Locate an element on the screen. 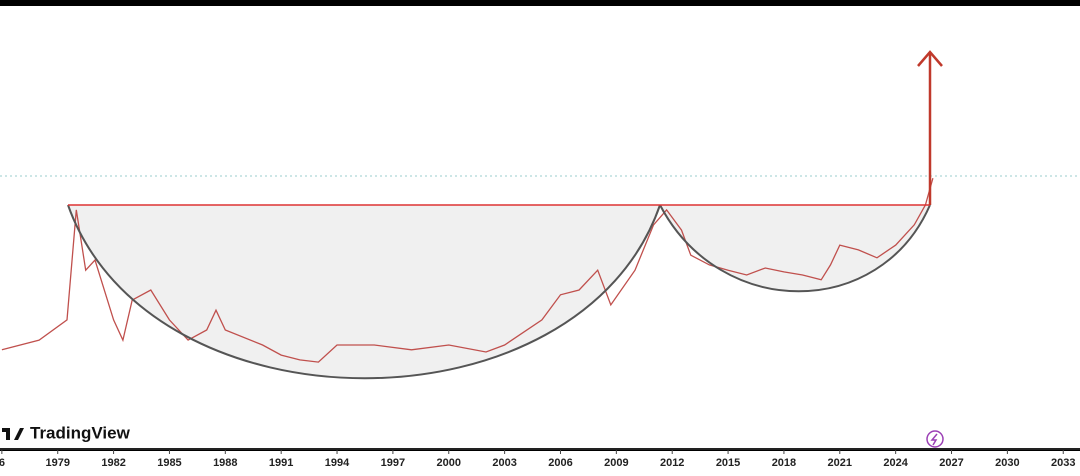  x-tick-label: 1994 is located at coordinates (337, 463).